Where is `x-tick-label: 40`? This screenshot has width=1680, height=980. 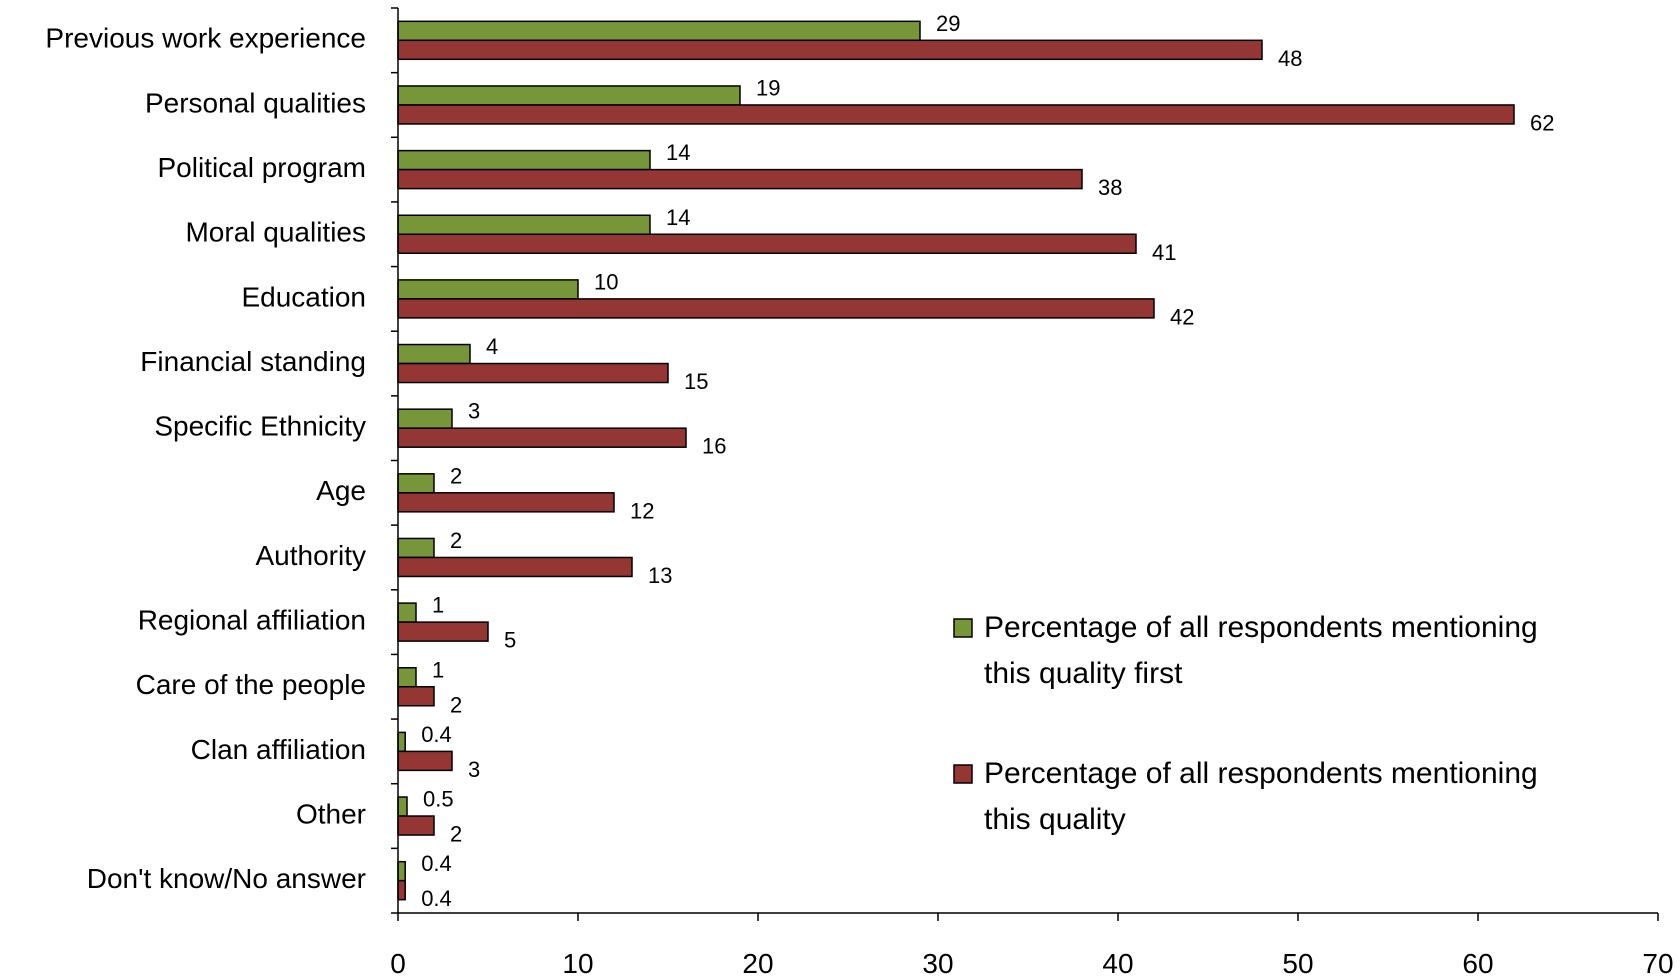
x-tick-label: 40 is located at coordinates (1117, 963).